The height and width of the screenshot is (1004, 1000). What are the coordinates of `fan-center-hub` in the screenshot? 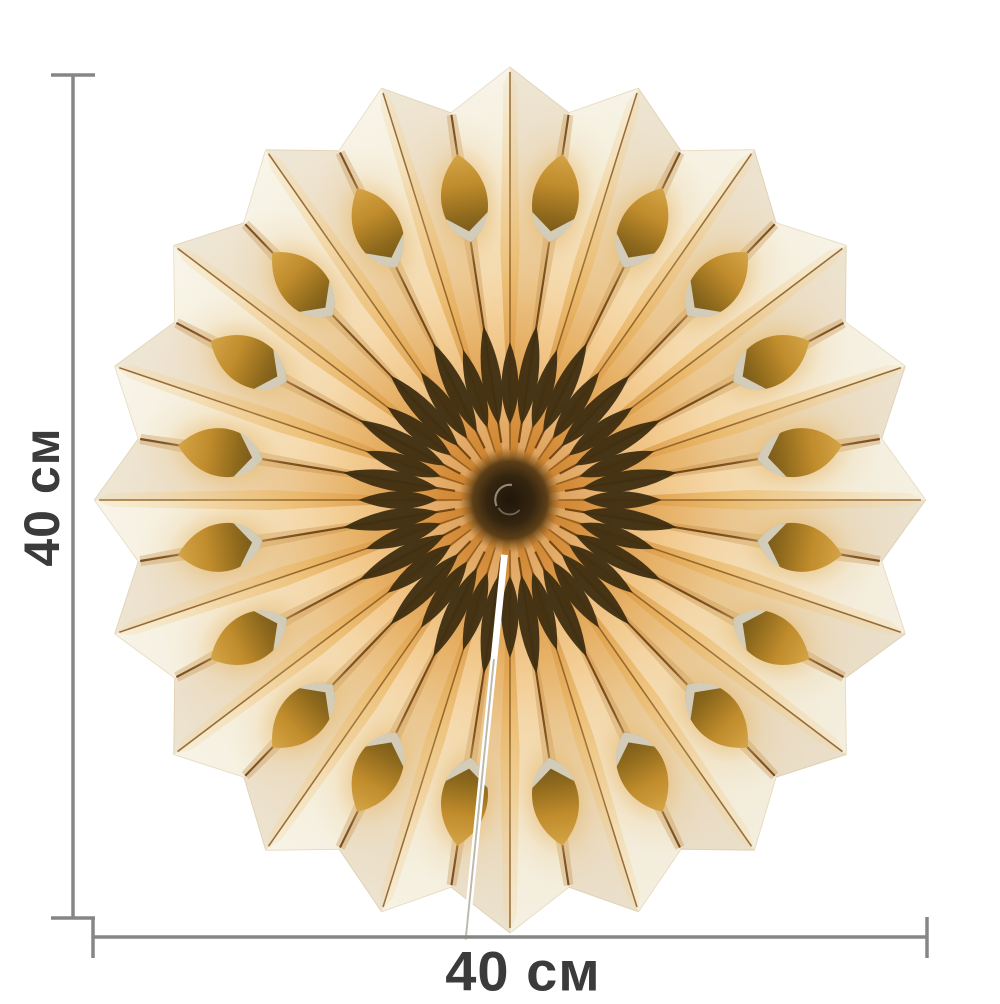 It's located at (510, 500).